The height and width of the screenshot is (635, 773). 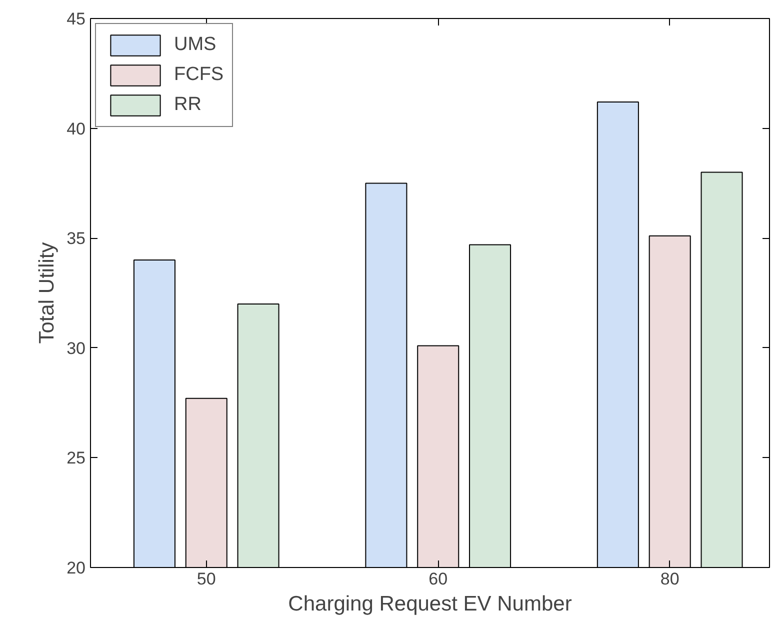 What do you see at coordinates (76, 458) in the screenshot?
I see `y-tick-label: 25` at bounding box center [76, 458].